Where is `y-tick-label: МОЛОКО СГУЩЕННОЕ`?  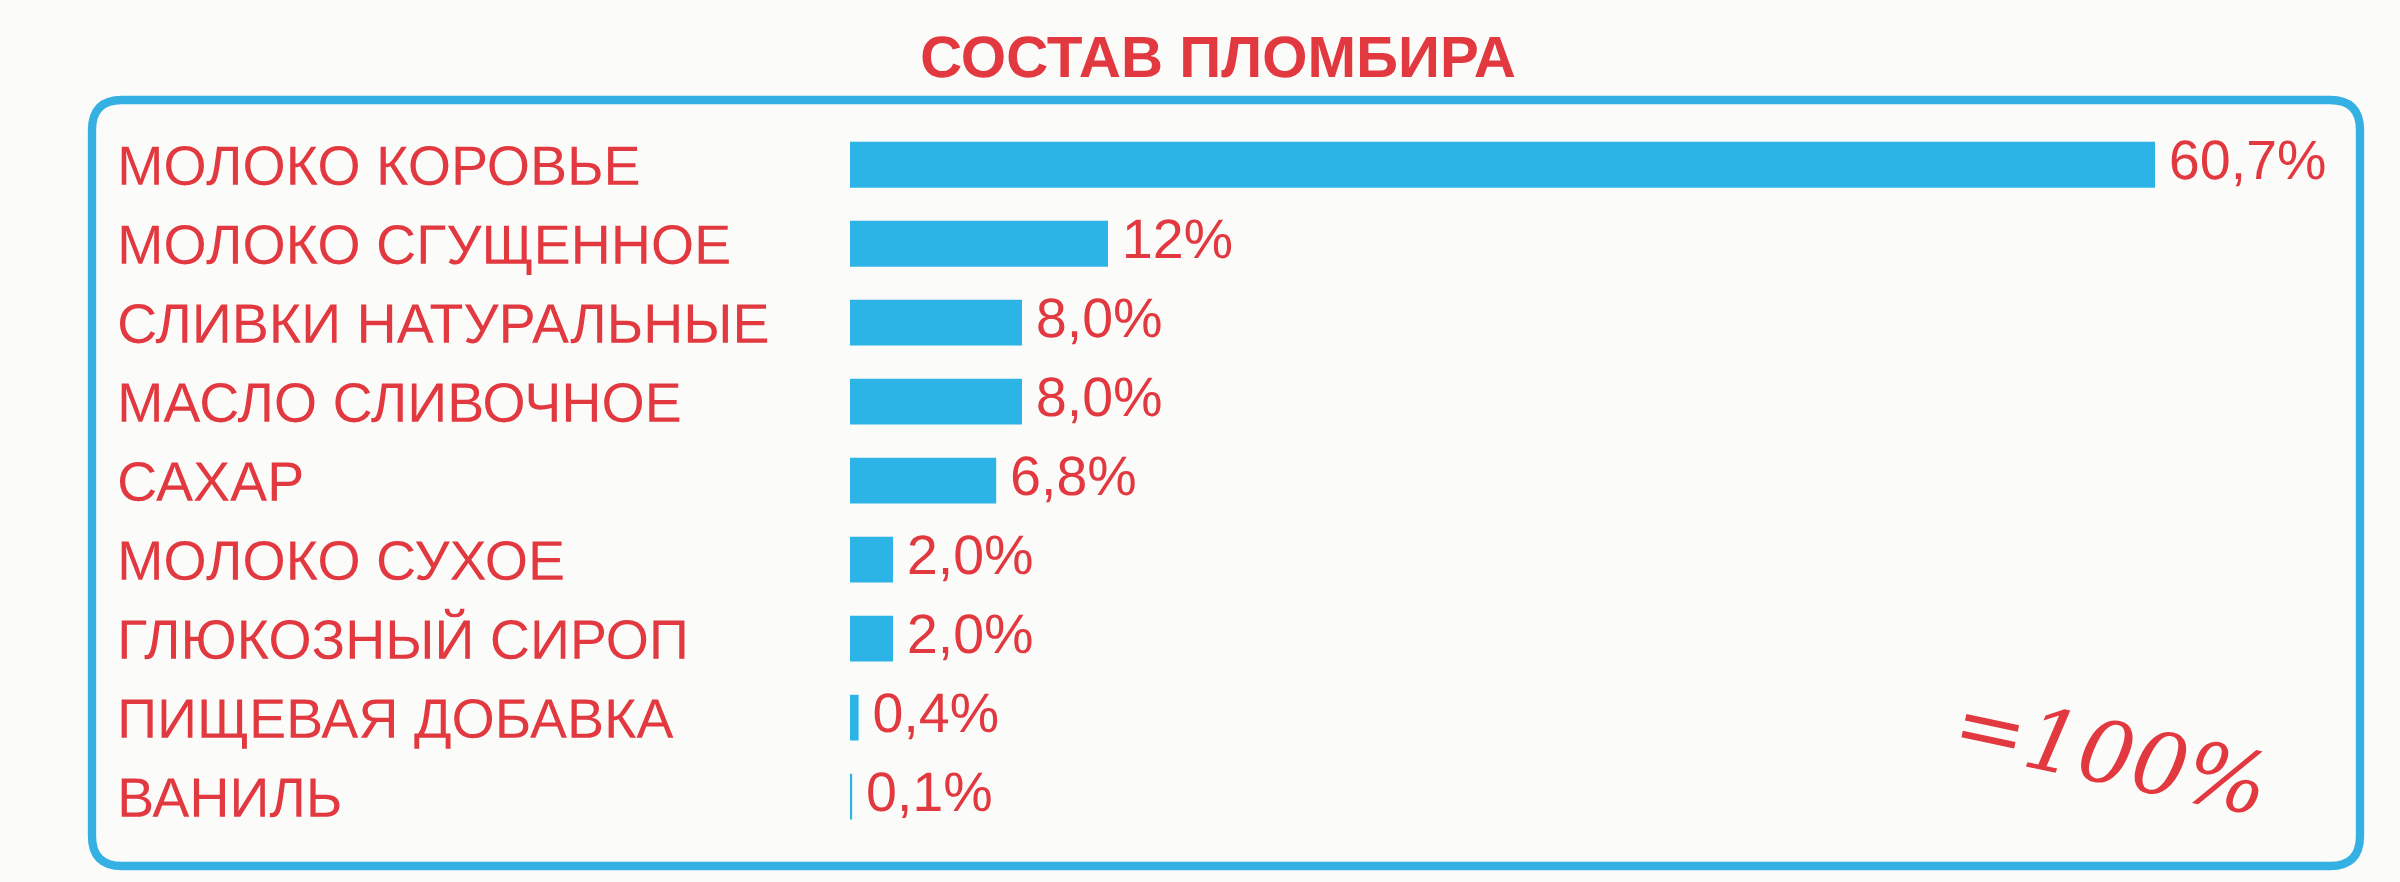
y-tick-label: МОЛОКО СГУЩЕННОЕ is located at coordinates (425, 250).